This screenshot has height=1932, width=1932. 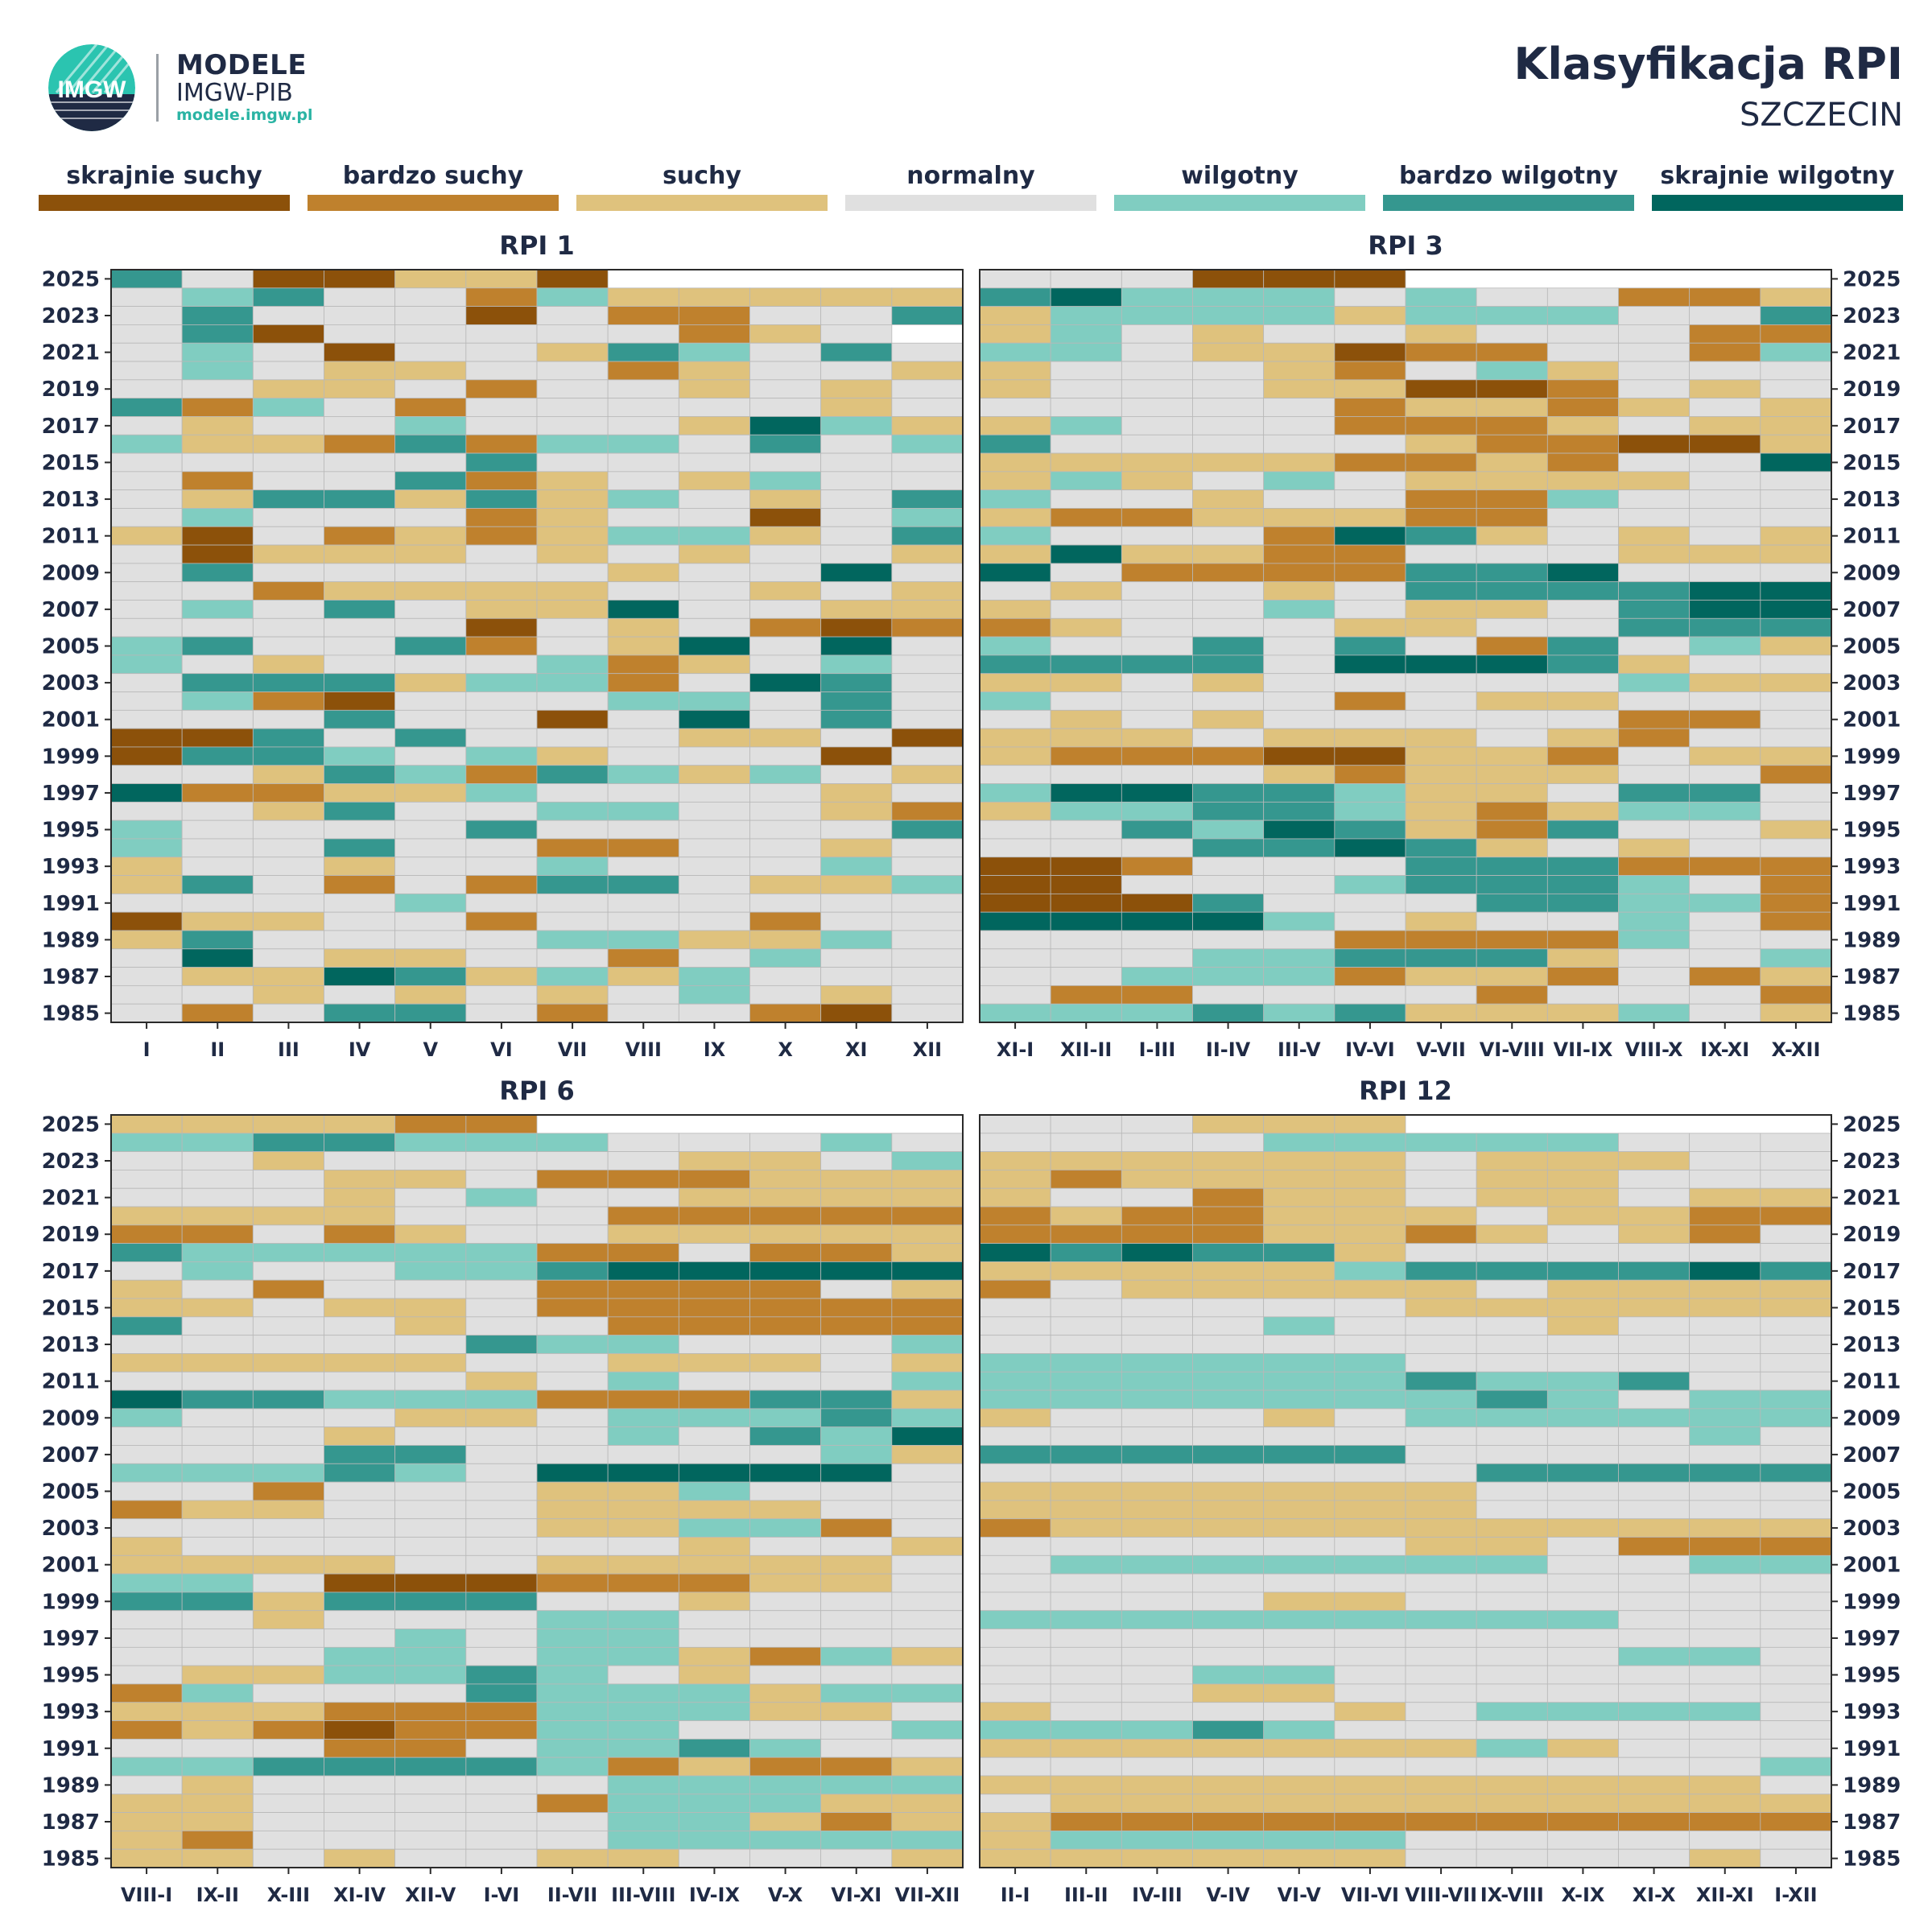 What do you see at coordinates (1872, 573) in the screenshot?
I see `y-tick-label: 2009` at bounding box center [1872, 573].